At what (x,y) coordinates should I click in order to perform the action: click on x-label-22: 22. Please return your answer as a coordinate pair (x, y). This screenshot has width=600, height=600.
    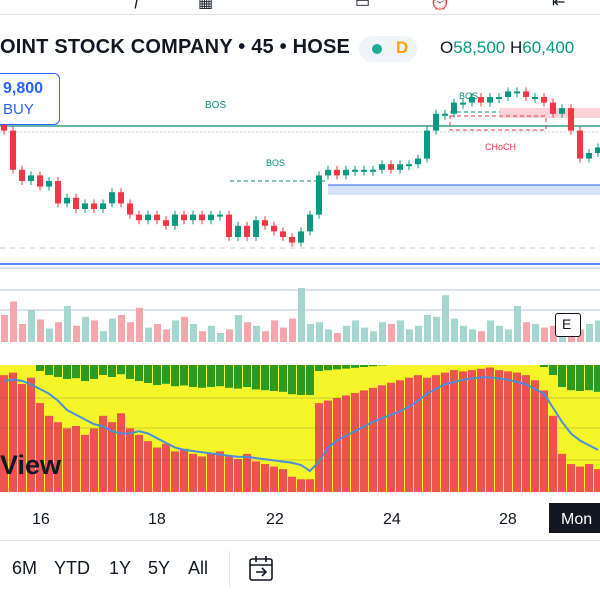
    Looking at the image, I should click on (275, 519).